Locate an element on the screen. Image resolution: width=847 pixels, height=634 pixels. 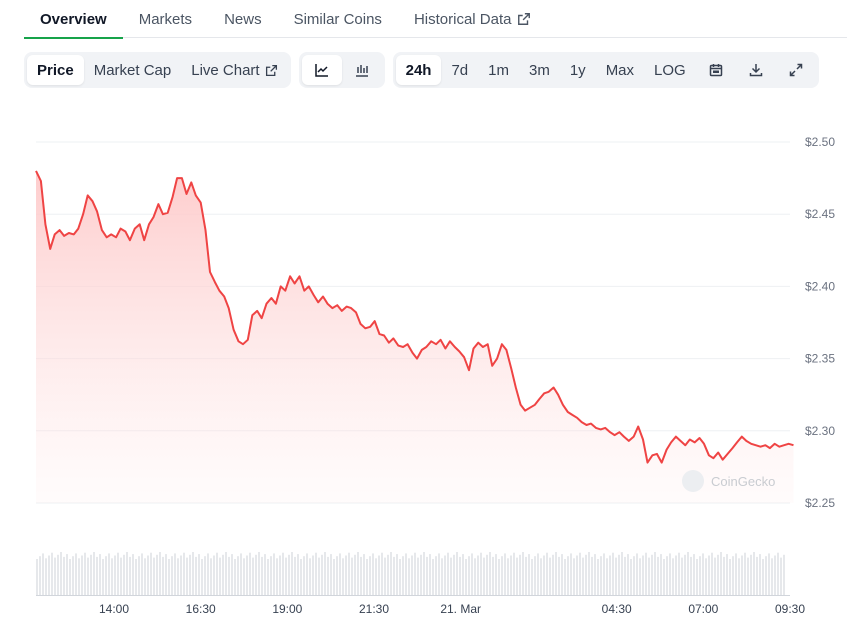
tab-similar-coins: Similar Coins is located at coordinates (338, 19).